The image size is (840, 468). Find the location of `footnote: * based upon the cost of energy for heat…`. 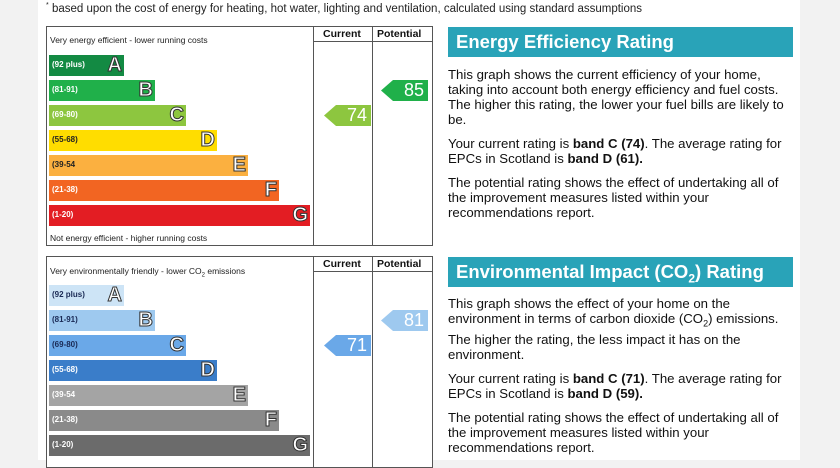

footnote: * based upon the cost of energy for heat… is located at coordinates (344, 8).